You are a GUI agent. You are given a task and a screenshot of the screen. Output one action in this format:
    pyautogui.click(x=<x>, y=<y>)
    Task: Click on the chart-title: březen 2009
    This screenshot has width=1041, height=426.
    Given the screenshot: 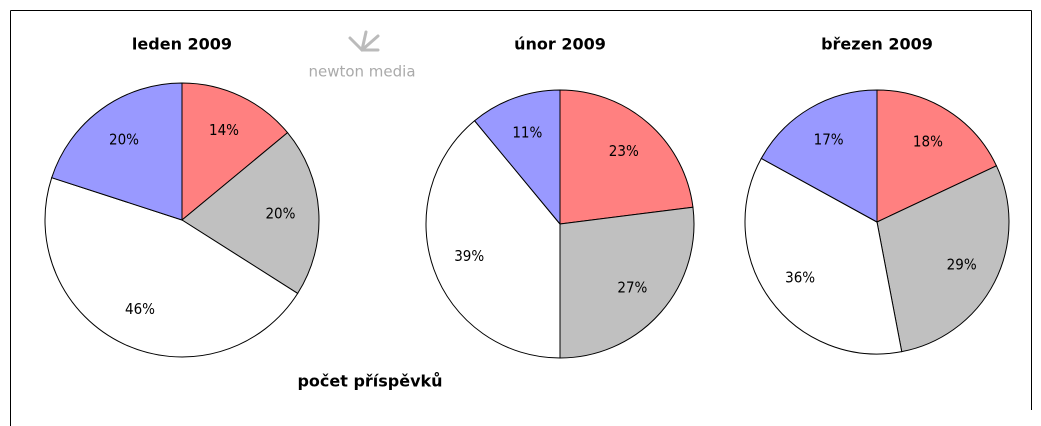 What is the action you would take?
    pyautogui.click(x=877, y=44)
    